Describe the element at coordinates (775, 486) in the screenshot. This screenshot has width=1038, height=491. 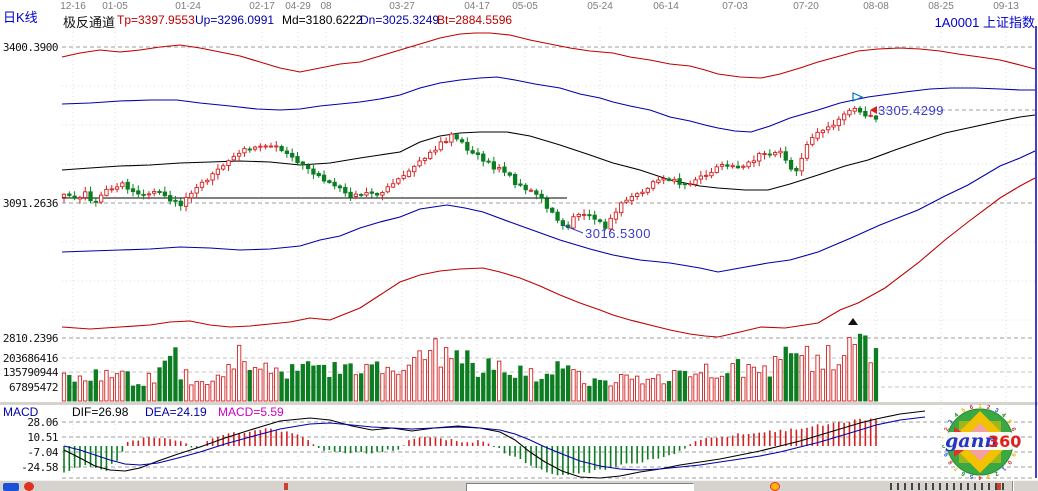
I see `taskbar-app-icon-orange` at that location.